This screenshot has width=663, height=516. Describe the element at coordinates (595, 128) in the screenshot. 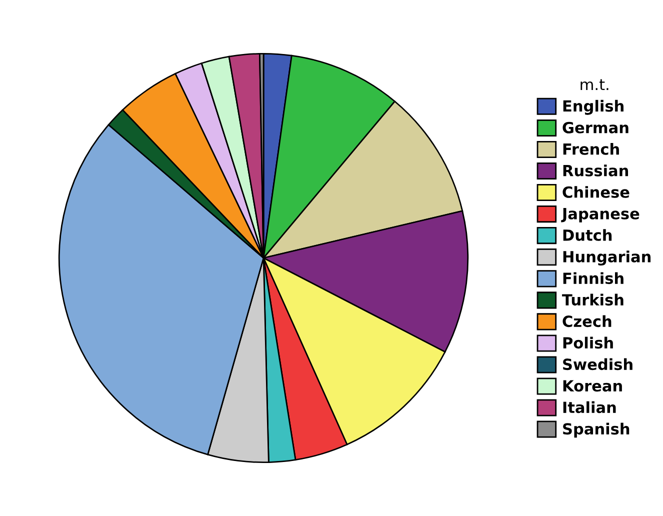

I see `legend-label: German` at that location.